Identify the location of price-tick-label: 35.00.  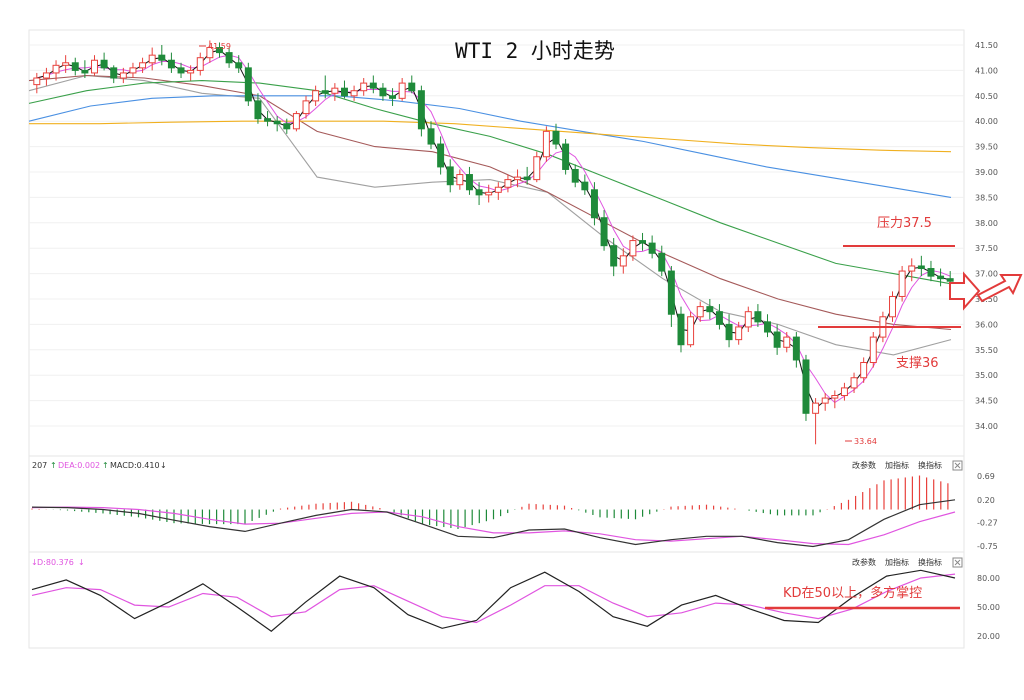
(986, 375).